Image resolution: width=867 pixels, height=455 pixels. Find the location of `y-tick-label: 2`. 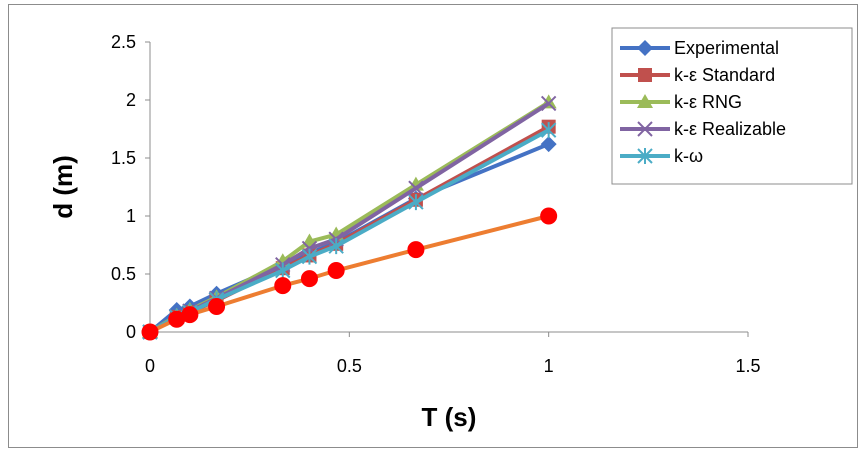

y-tick-label: 2 is located at coordinates (131, 100).